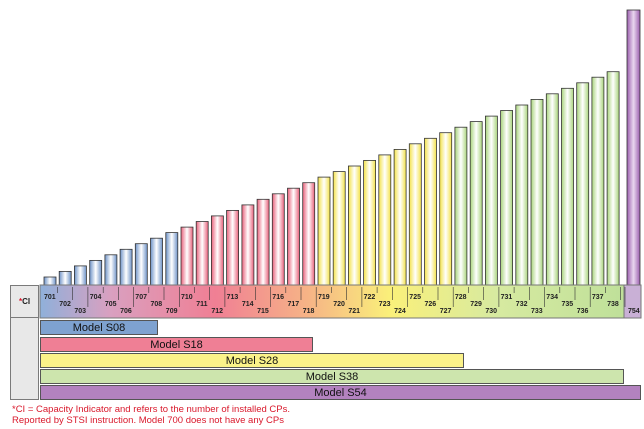  I want to click on ci-label-730: 730, so click(491, 311).